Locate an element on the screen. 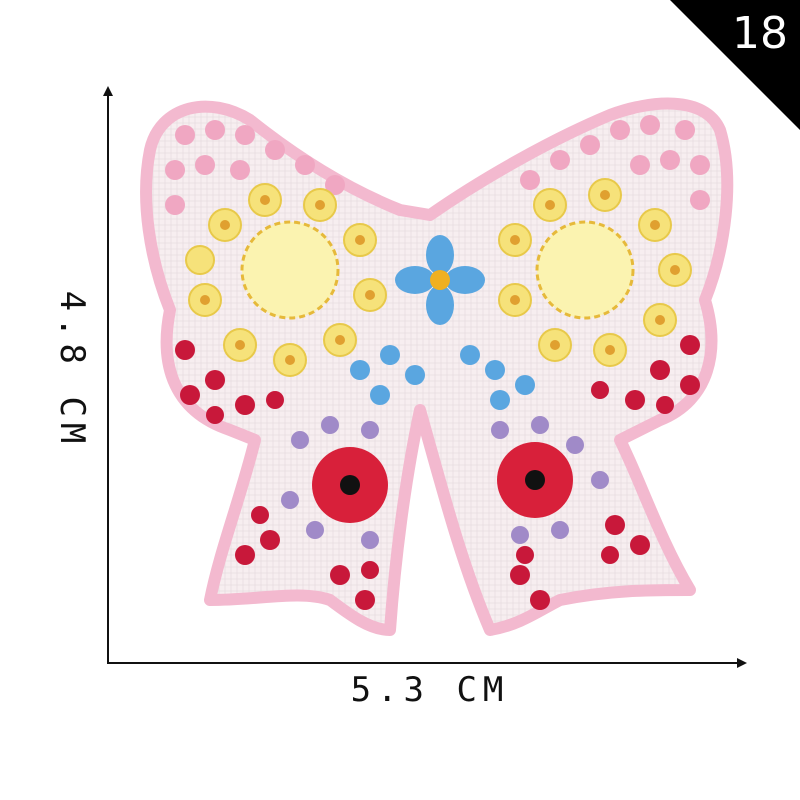  blue-flower-center is located at coordinates (440, 280).